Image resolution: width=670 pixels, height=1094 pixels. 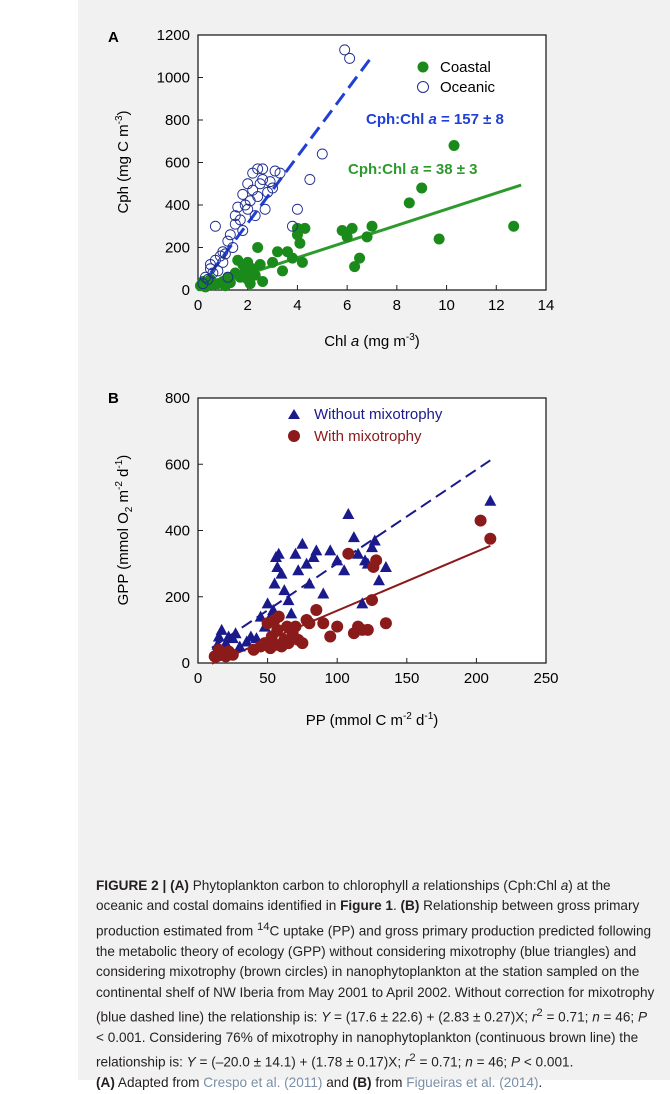 I want to click on panel-a-x-axis-label: Chl a (mg m-3), so click(x=372, y=341).